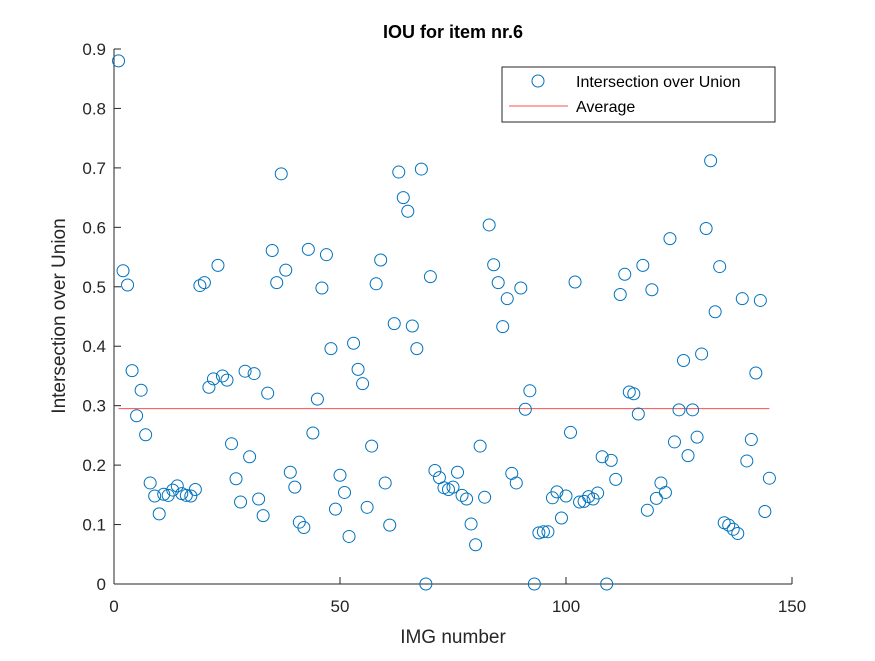 Image resolution: width=875 pixels, height=661 pixels. Describe the element at coordinates (453, 637) in the screenshot. I see `x-axis-label: IMG number` at that location.